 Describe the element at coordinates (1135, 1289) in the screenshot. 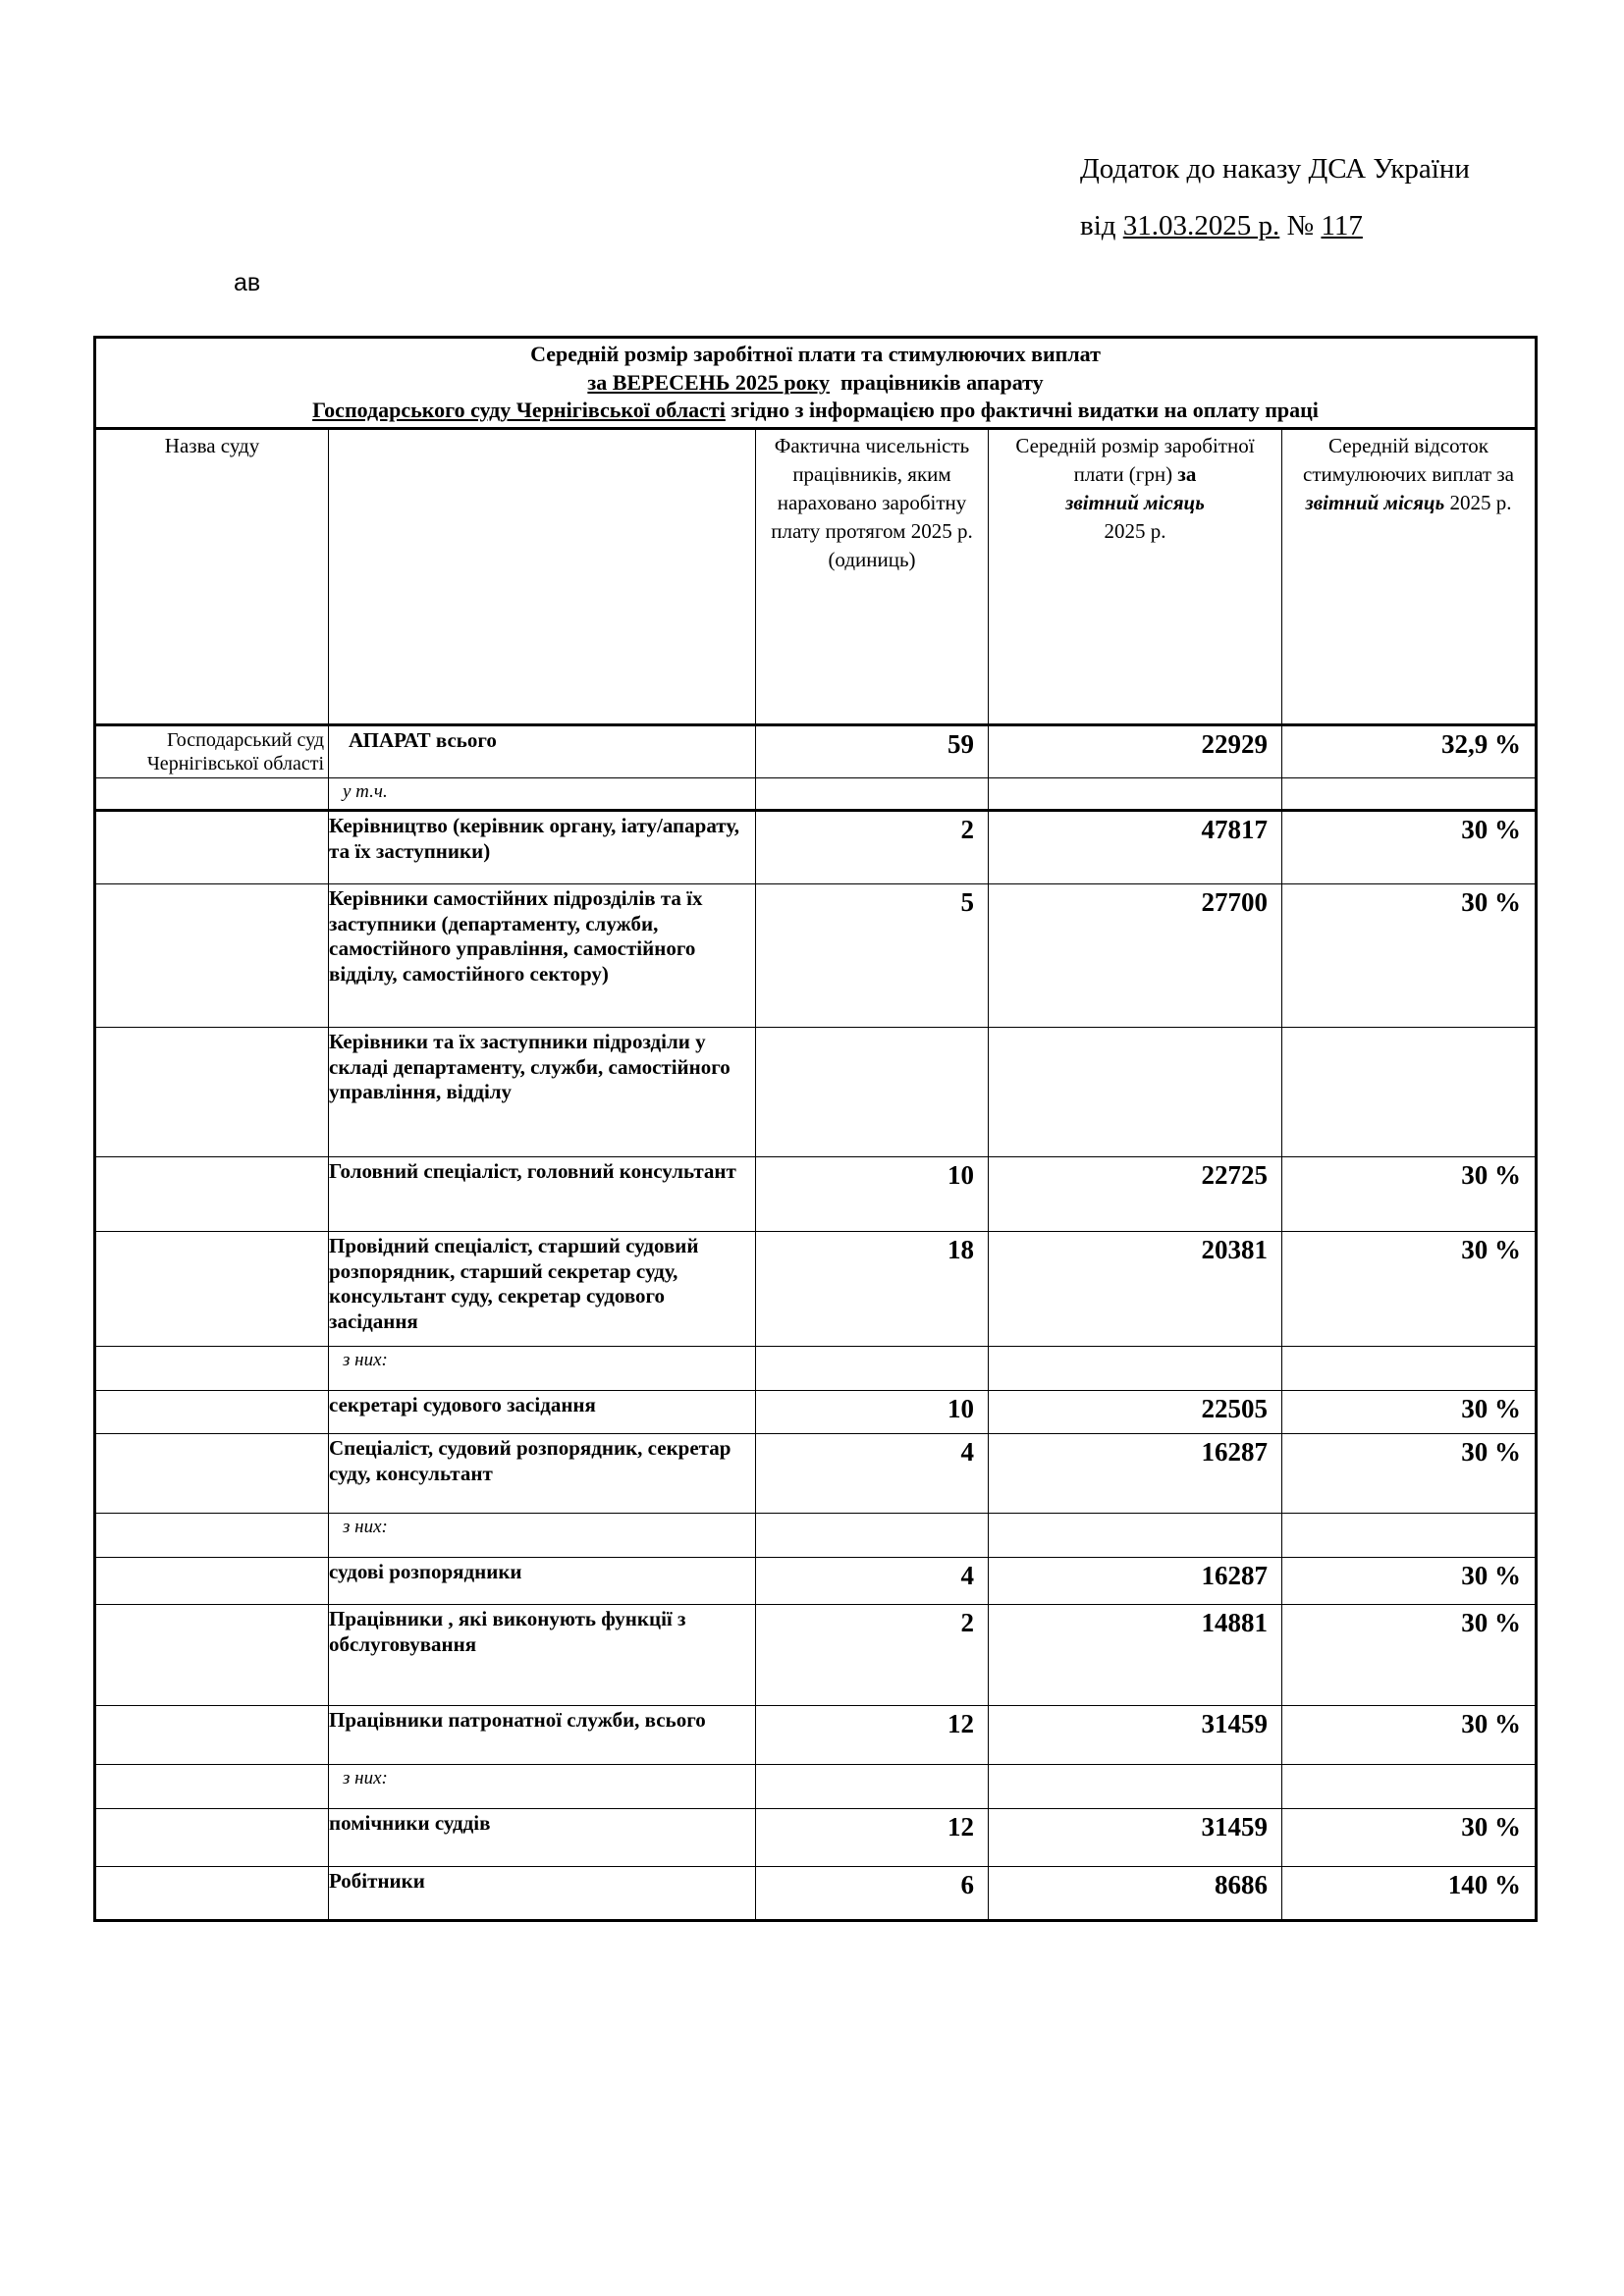

I see `salary-cell: 20381` at that location.